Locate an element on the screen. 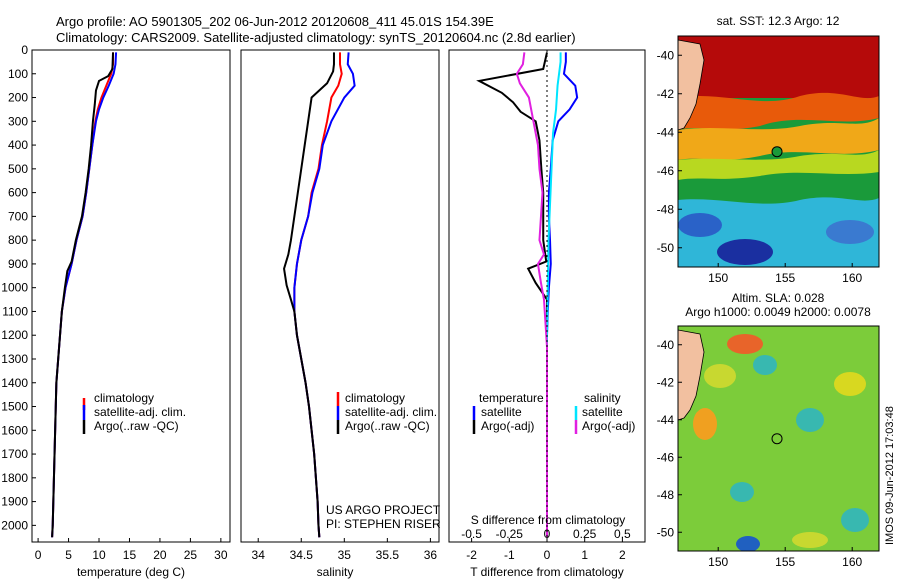 The width and height of the screenshot is (900, 580). x-tick-label: 35 is located at coordinates (345, 555).